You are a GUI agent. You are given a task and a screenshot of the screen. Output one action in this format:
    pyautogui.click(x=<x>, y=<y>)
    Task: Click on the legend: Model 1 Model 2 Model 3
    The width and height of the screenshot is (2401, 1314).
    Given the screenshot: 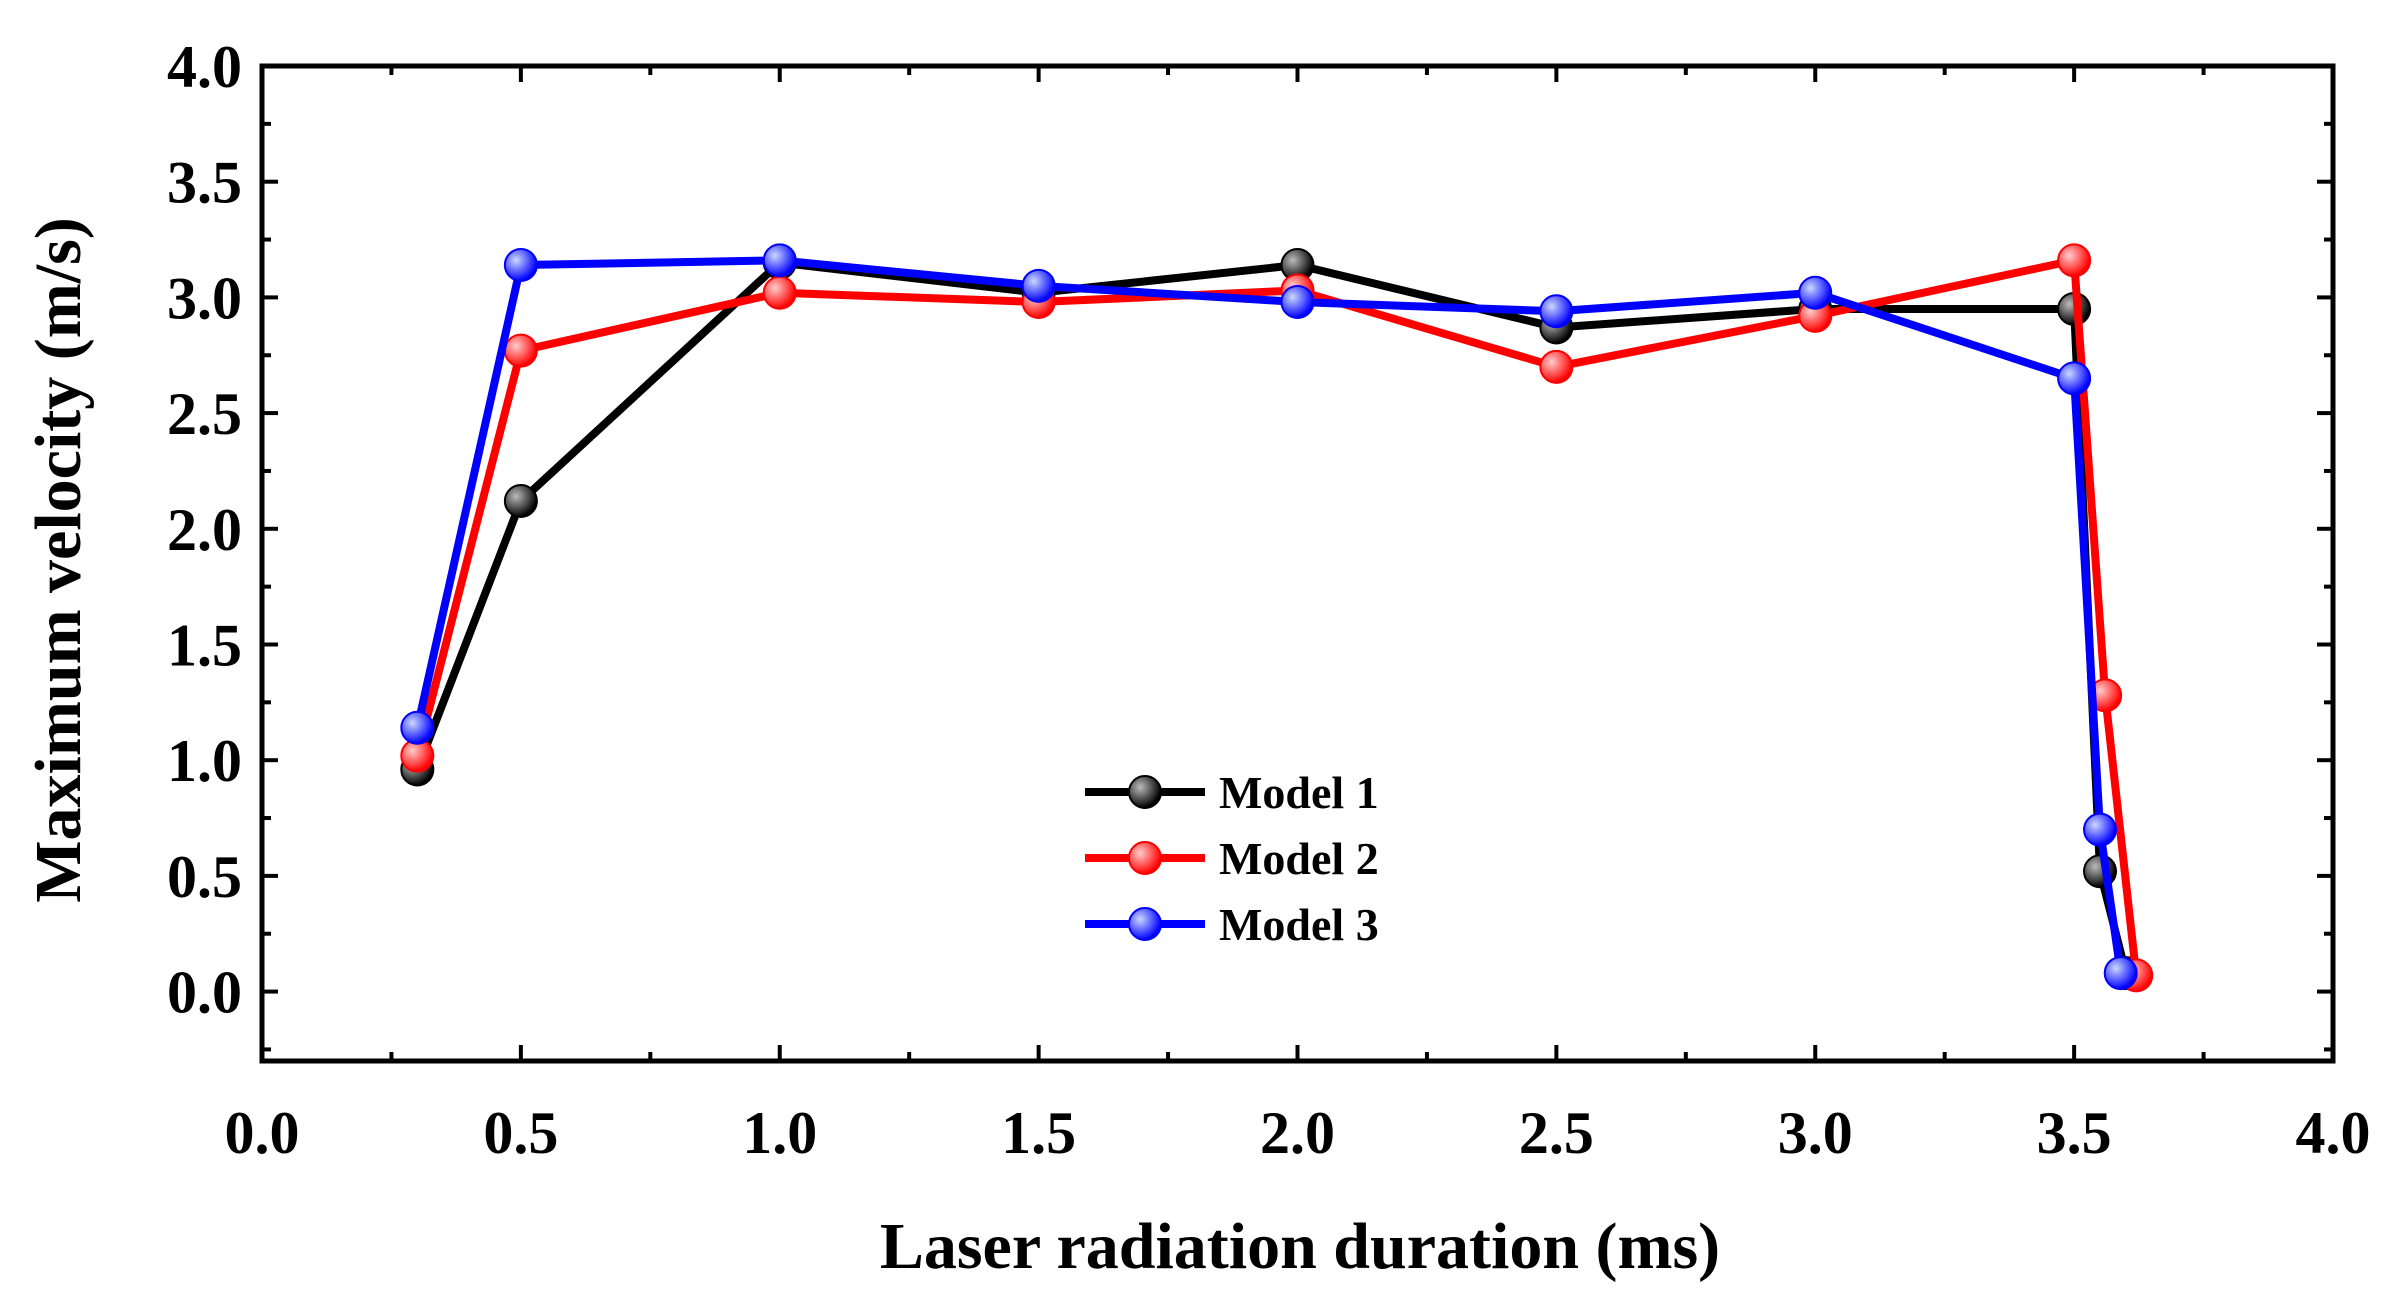 What is the action you would take?
    pyautogui.click(x=1232, y=858)
    